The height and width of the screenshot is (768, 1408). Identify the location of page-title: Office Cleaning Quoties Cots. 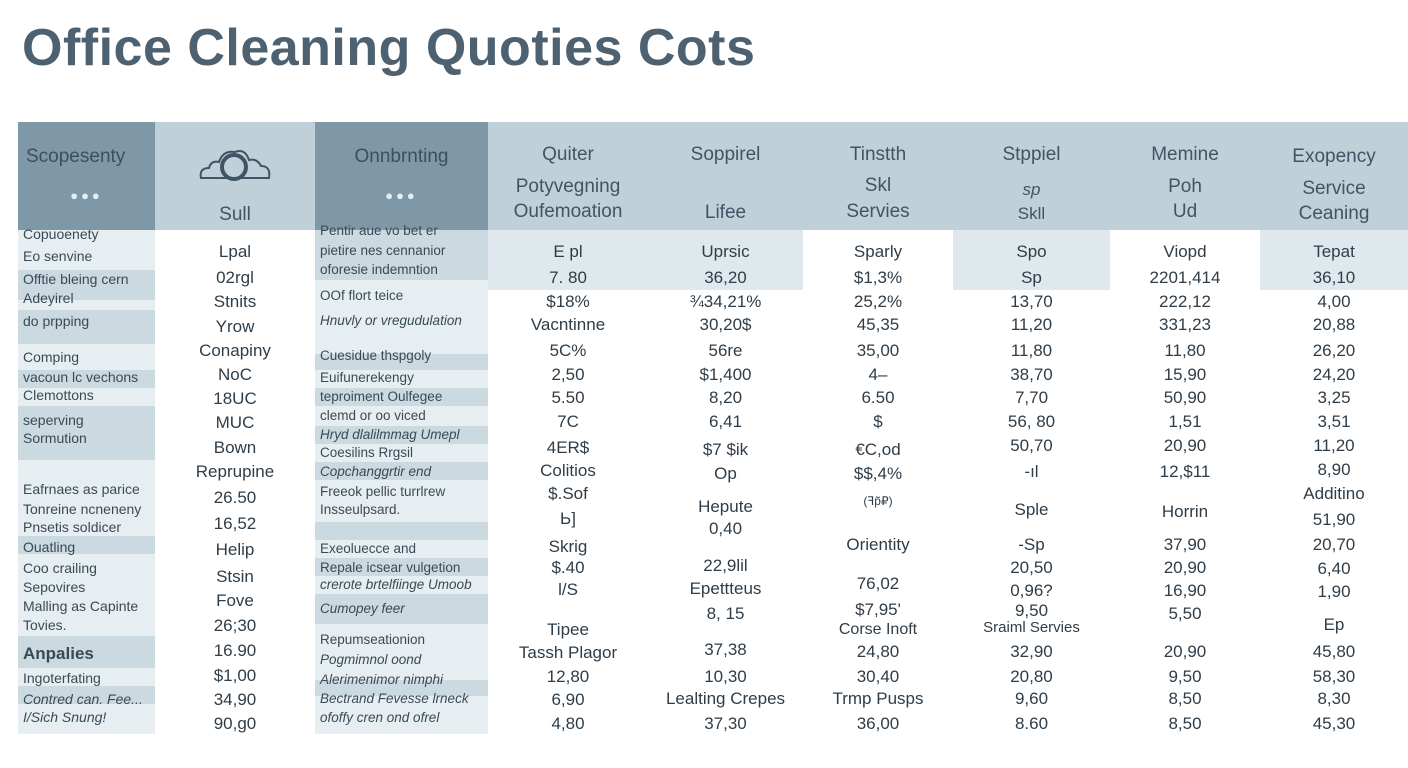
(389, 48).